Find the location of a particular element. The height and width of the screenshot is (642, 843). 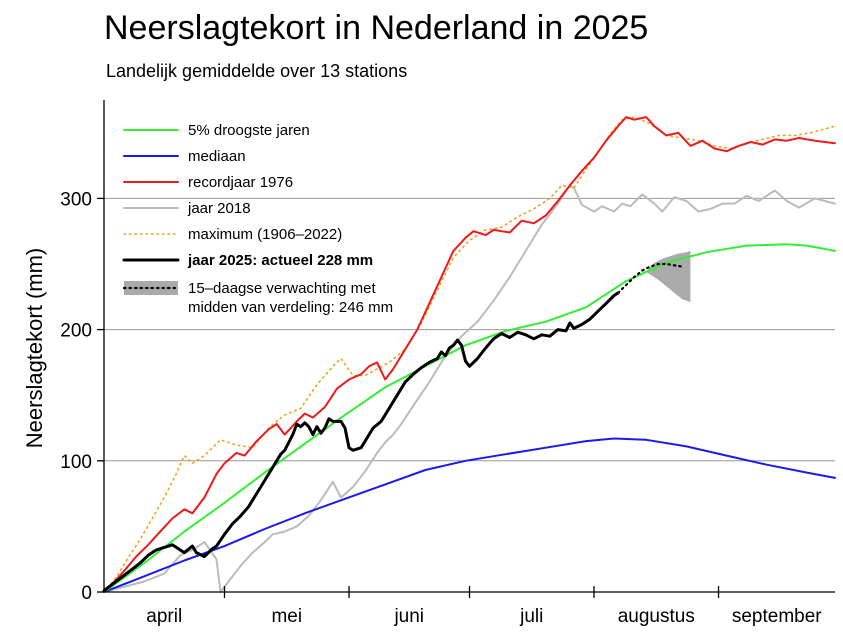

chart-subtitle: Landelijk gemiddelde over 13 stations is located at coordinates (257, 71).